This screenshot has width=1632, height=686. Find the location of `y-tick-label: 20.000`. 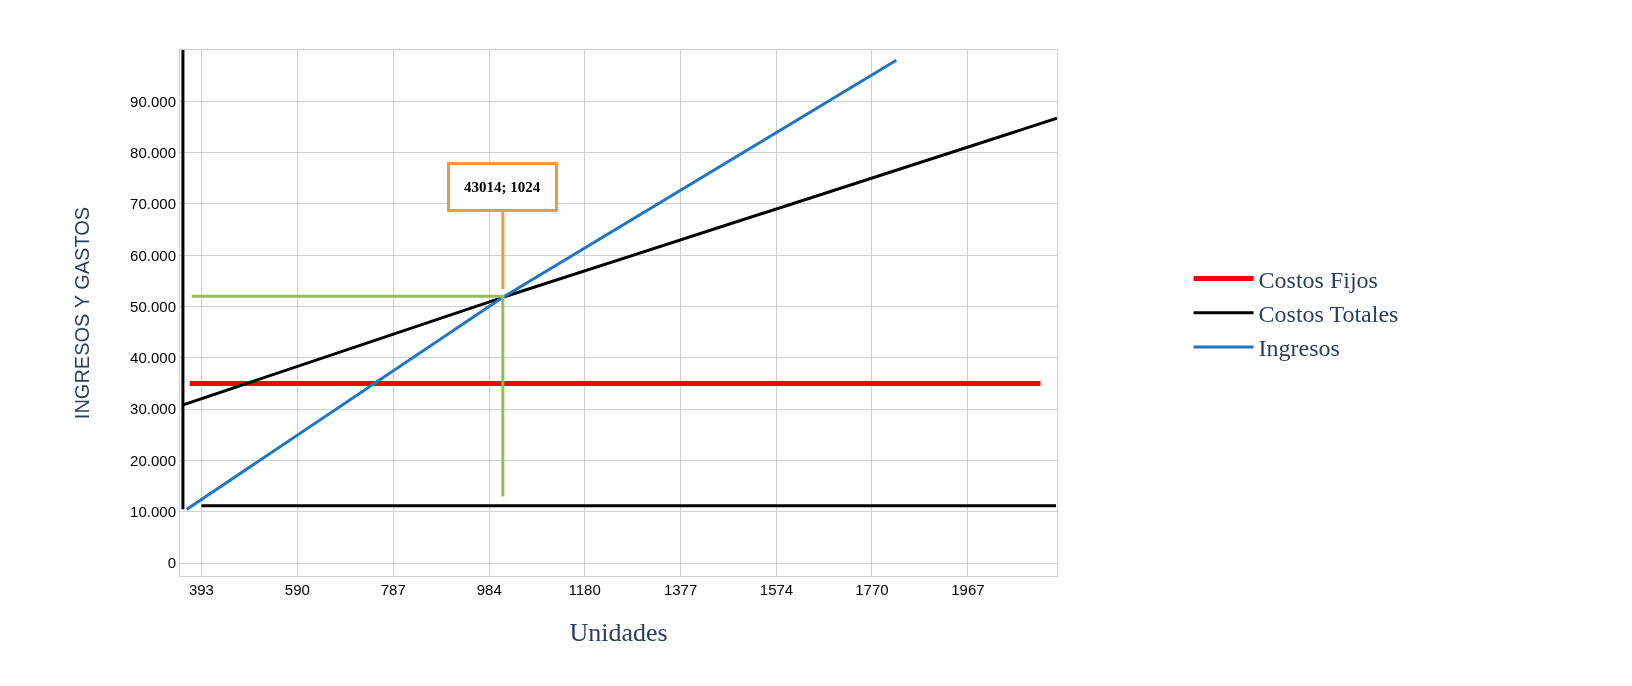

y-tick-label: 20.000 is located at coordinates (153, 460).